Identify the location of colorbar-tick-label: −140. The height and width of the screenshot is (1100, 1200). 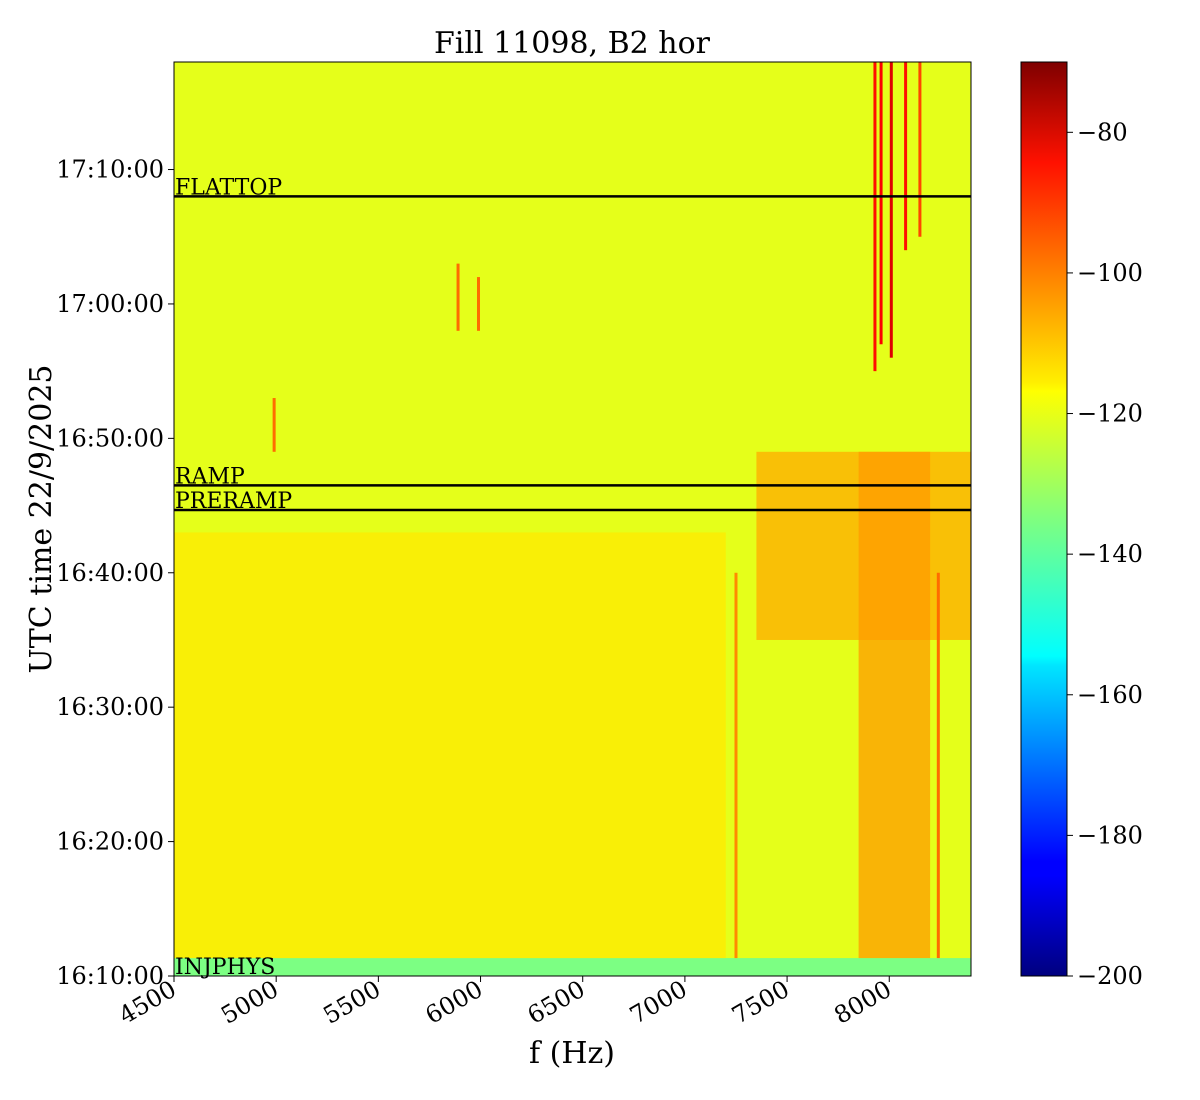
(1110, 554).